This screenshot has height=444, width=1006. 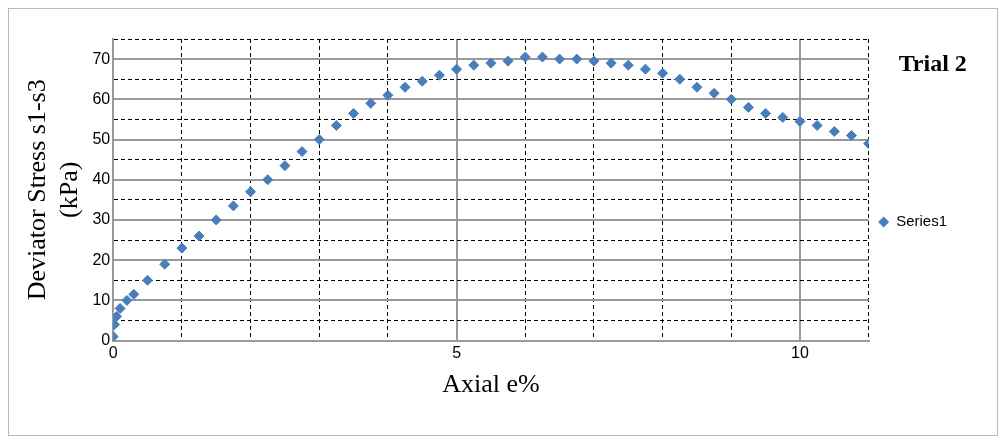 What do you see at coordinates (101, 179) in the screenshot?
I see `y-tick-label: 40` at bounding box center [101, 179].